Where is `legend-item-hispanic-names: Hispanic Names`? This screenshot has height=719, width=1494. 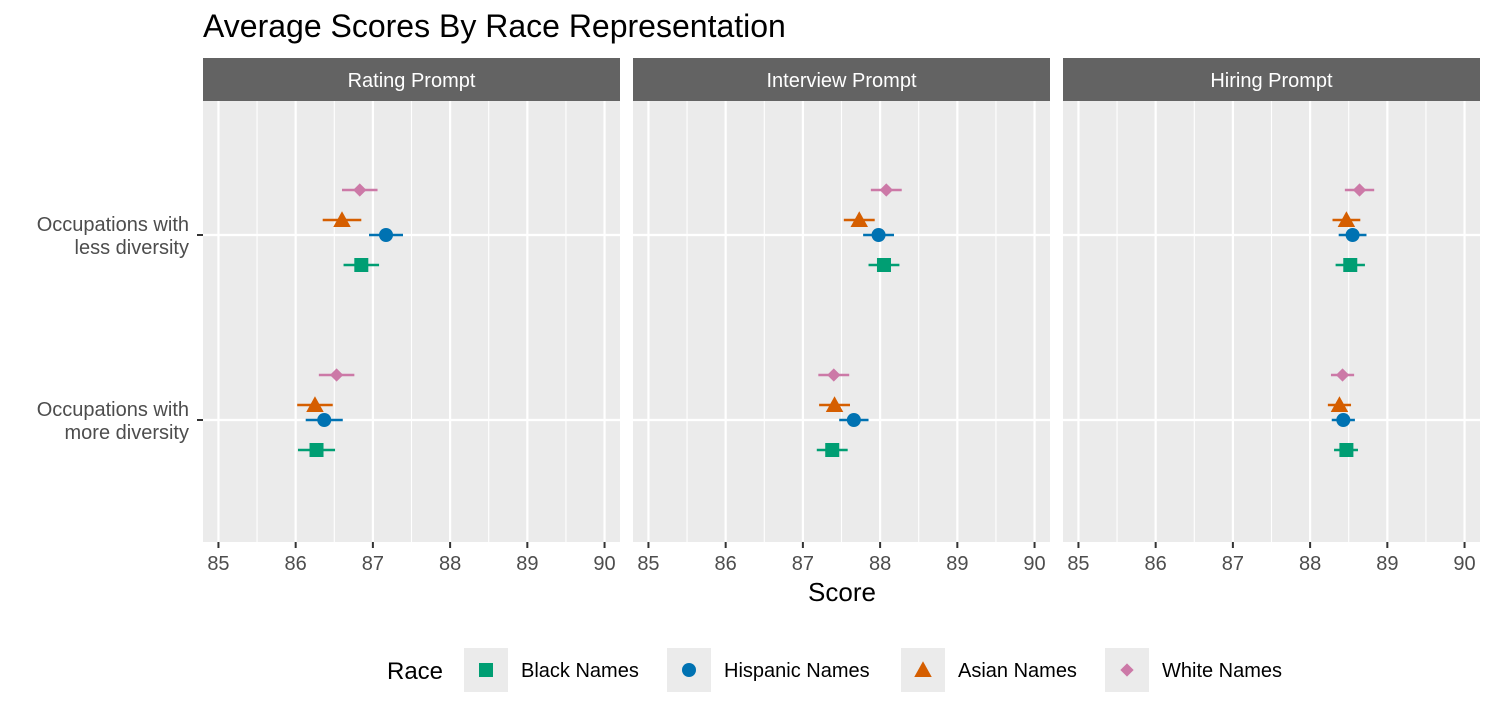
legend-item-hispanic-names: Hispanic Names is located at coordinates (768, 670).